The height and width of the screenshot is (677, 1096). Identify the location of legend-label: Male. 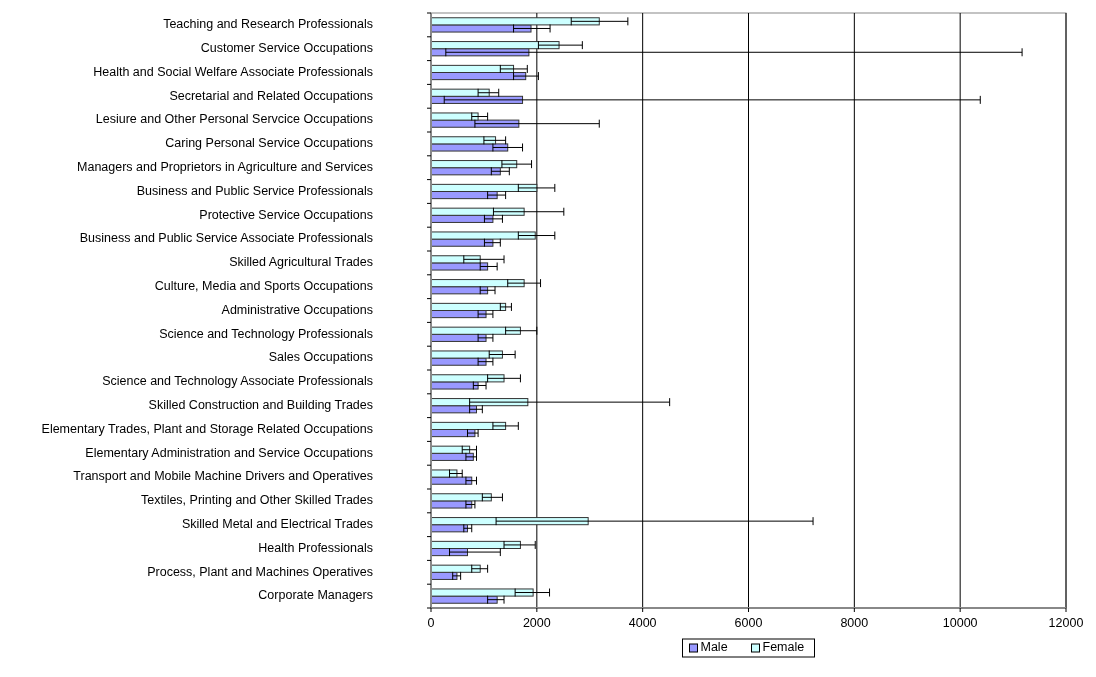
(714, 647).